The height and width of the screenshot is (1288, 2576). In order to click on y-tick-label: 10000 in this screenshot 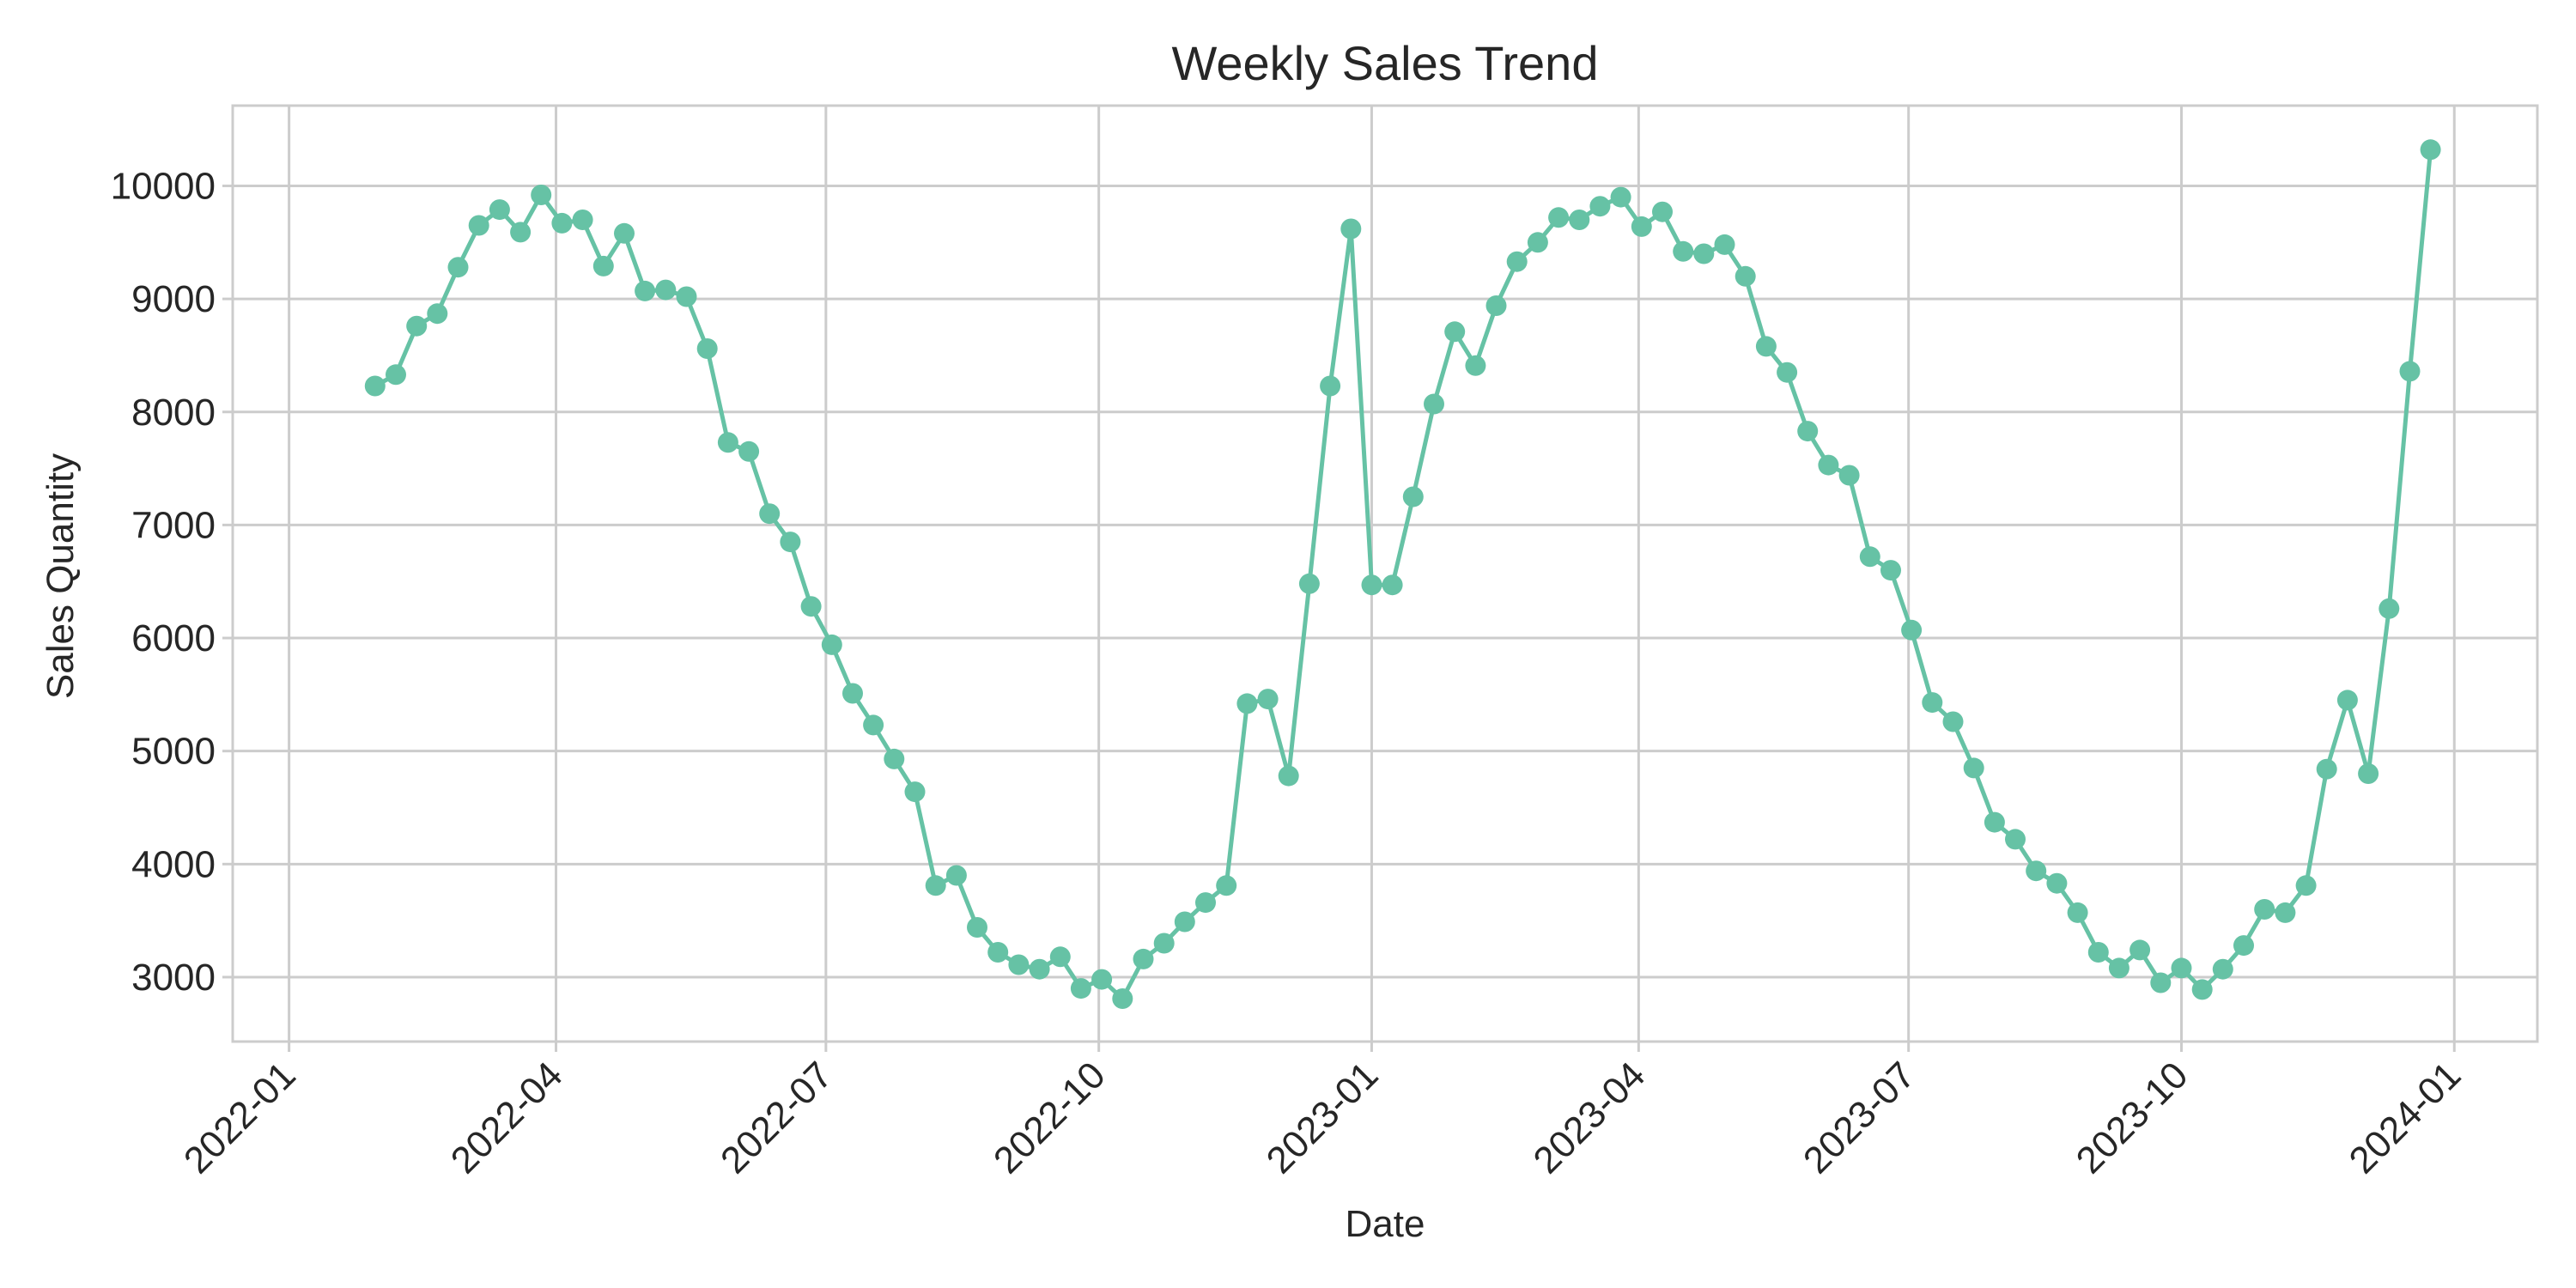, I will do `click(164, 186)`.